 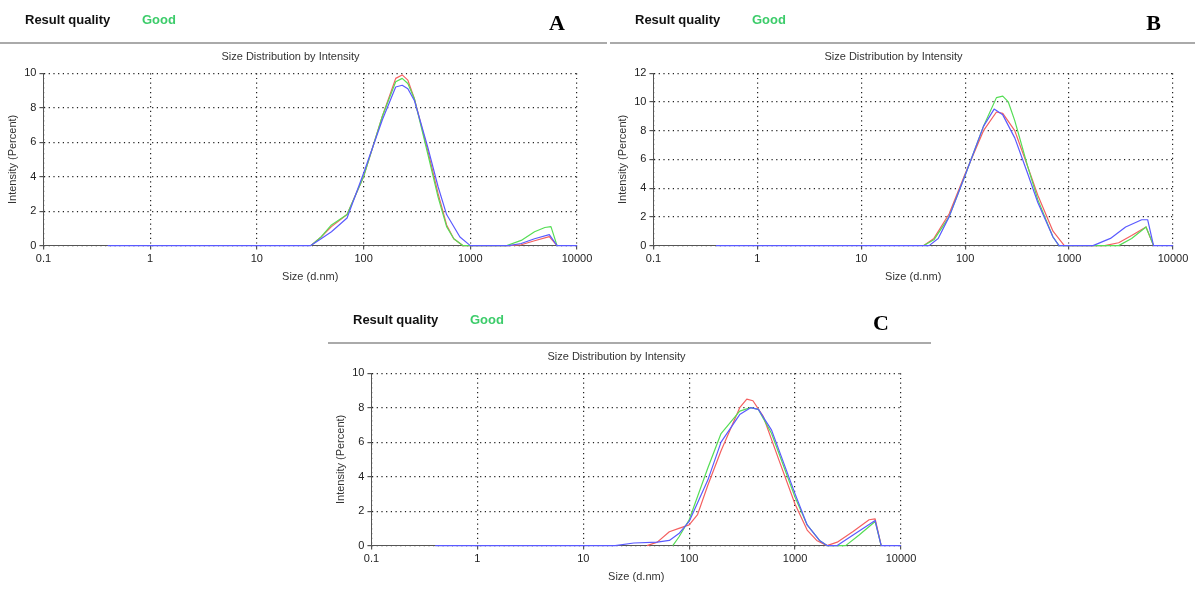 I want to click on text: B, so click(x=1153, y=23).